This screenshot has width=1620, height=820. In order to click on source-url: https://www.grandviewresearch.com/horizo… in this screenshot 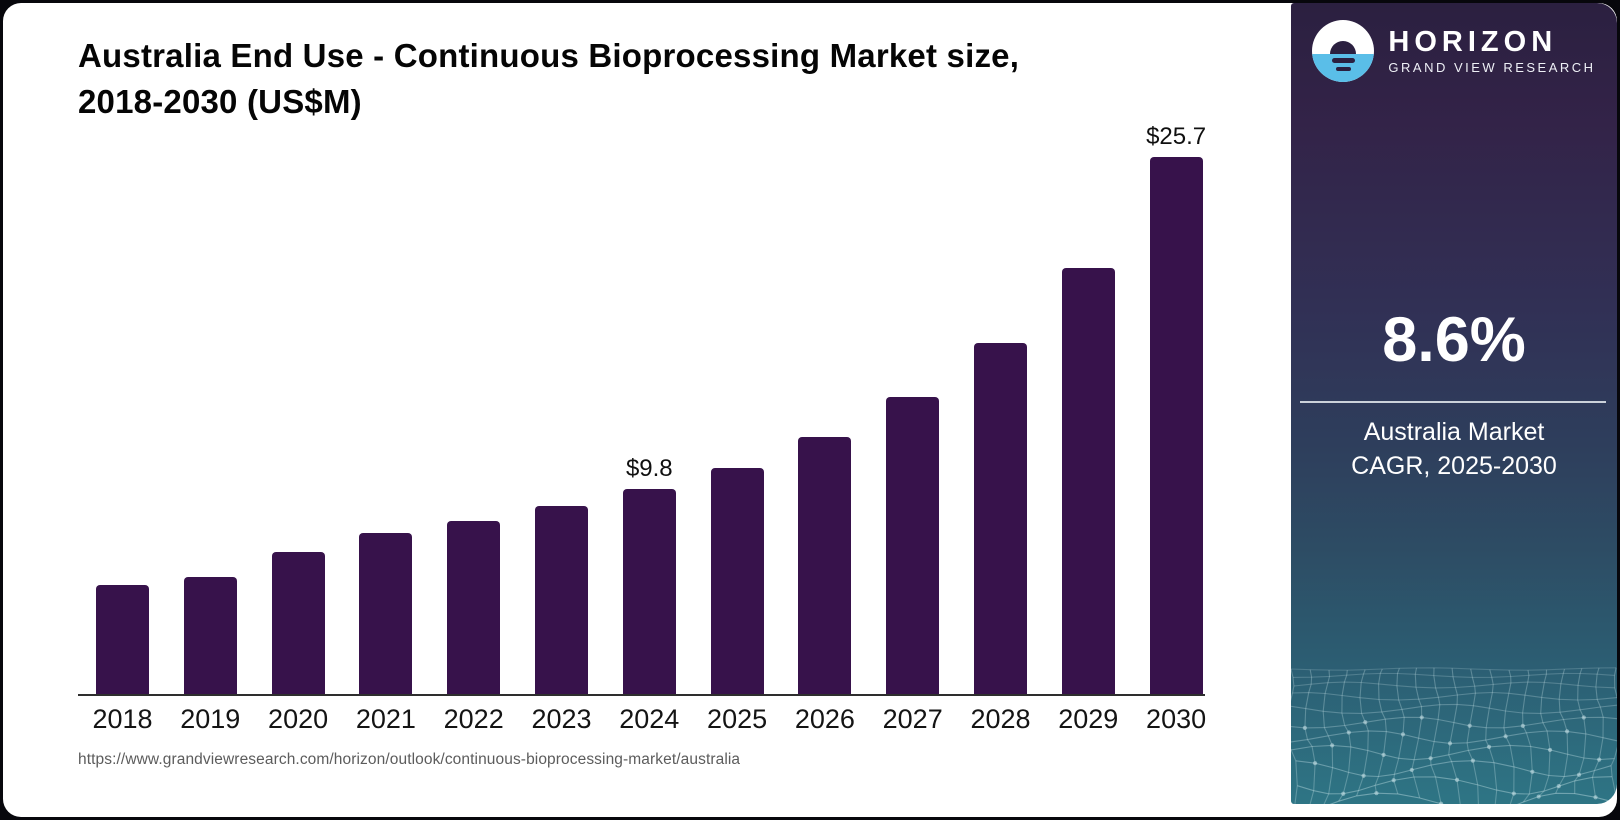, I will do `click(409, 759)`.